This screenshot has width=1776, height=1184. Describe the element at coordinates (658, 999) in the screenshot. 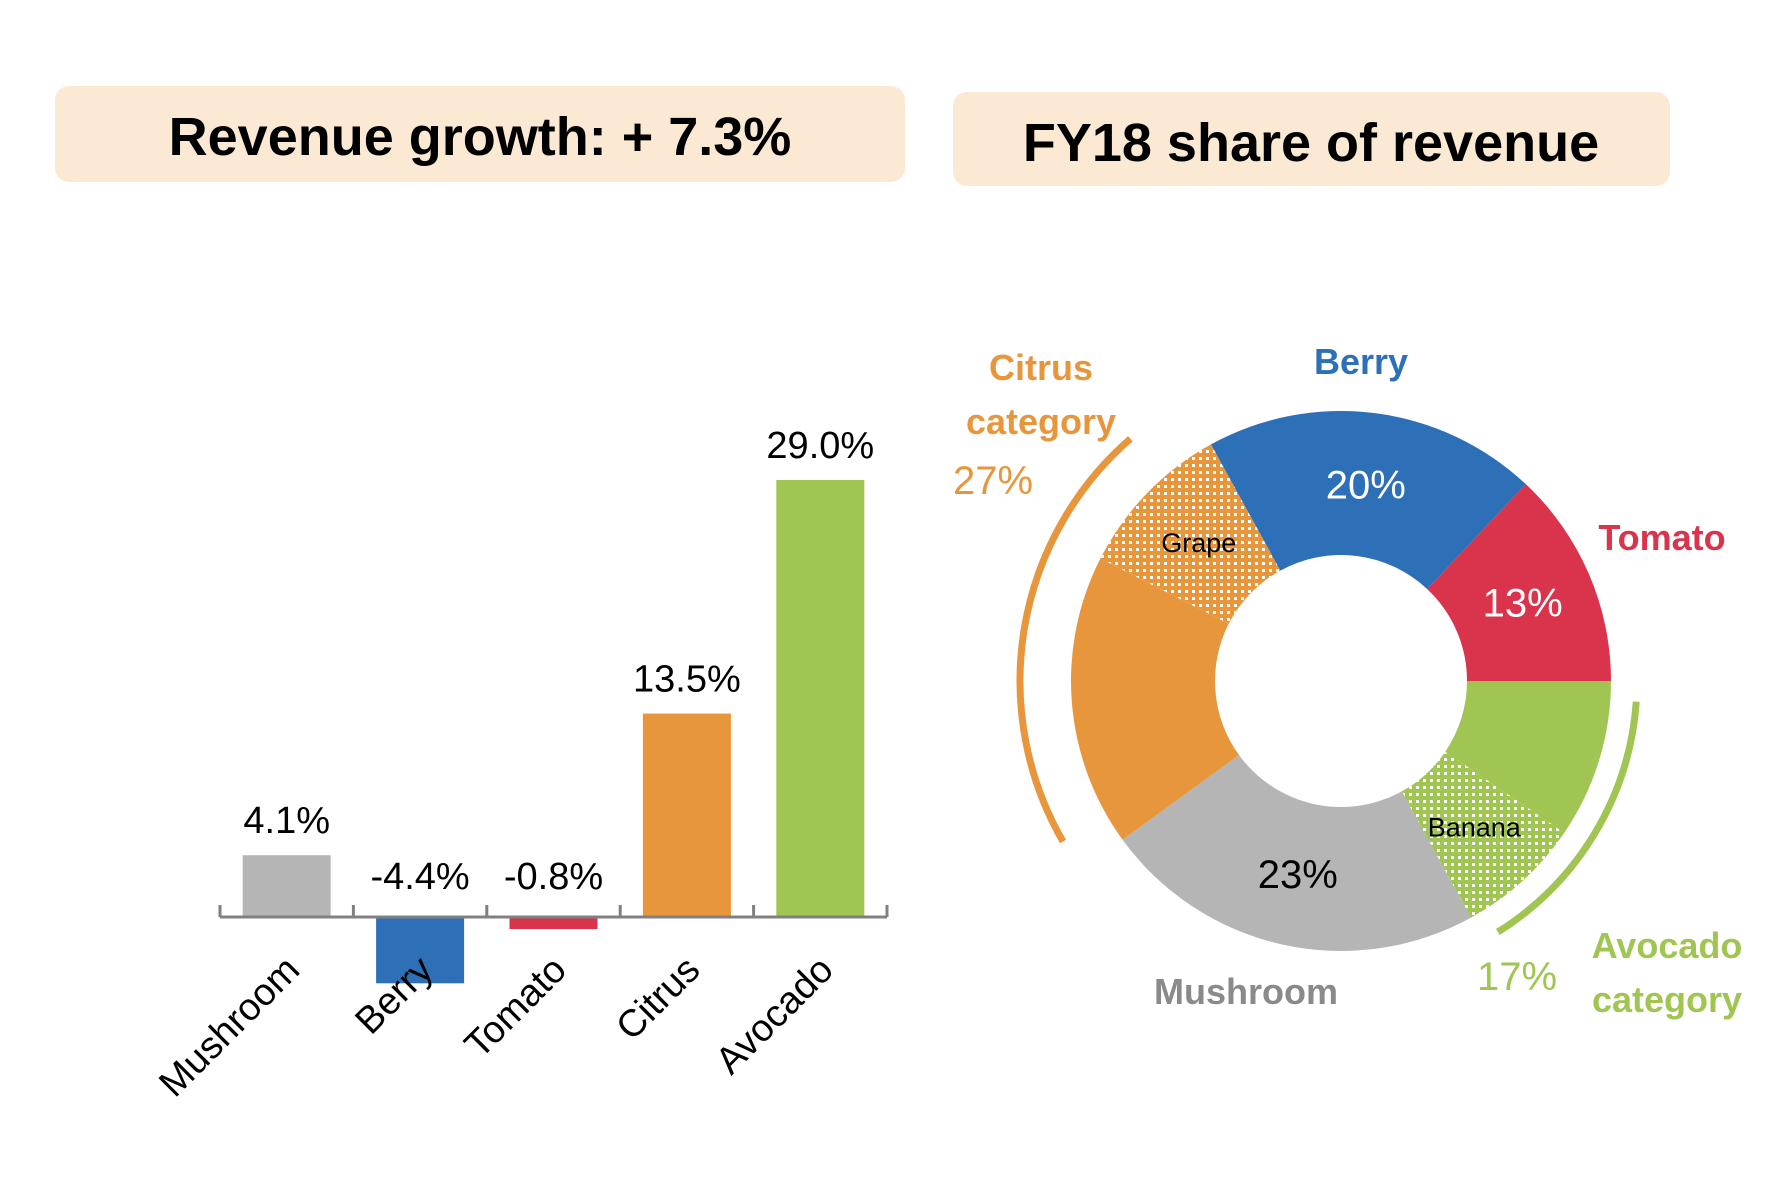

I see `x-tick-label-citrus: Citrus` at that location.